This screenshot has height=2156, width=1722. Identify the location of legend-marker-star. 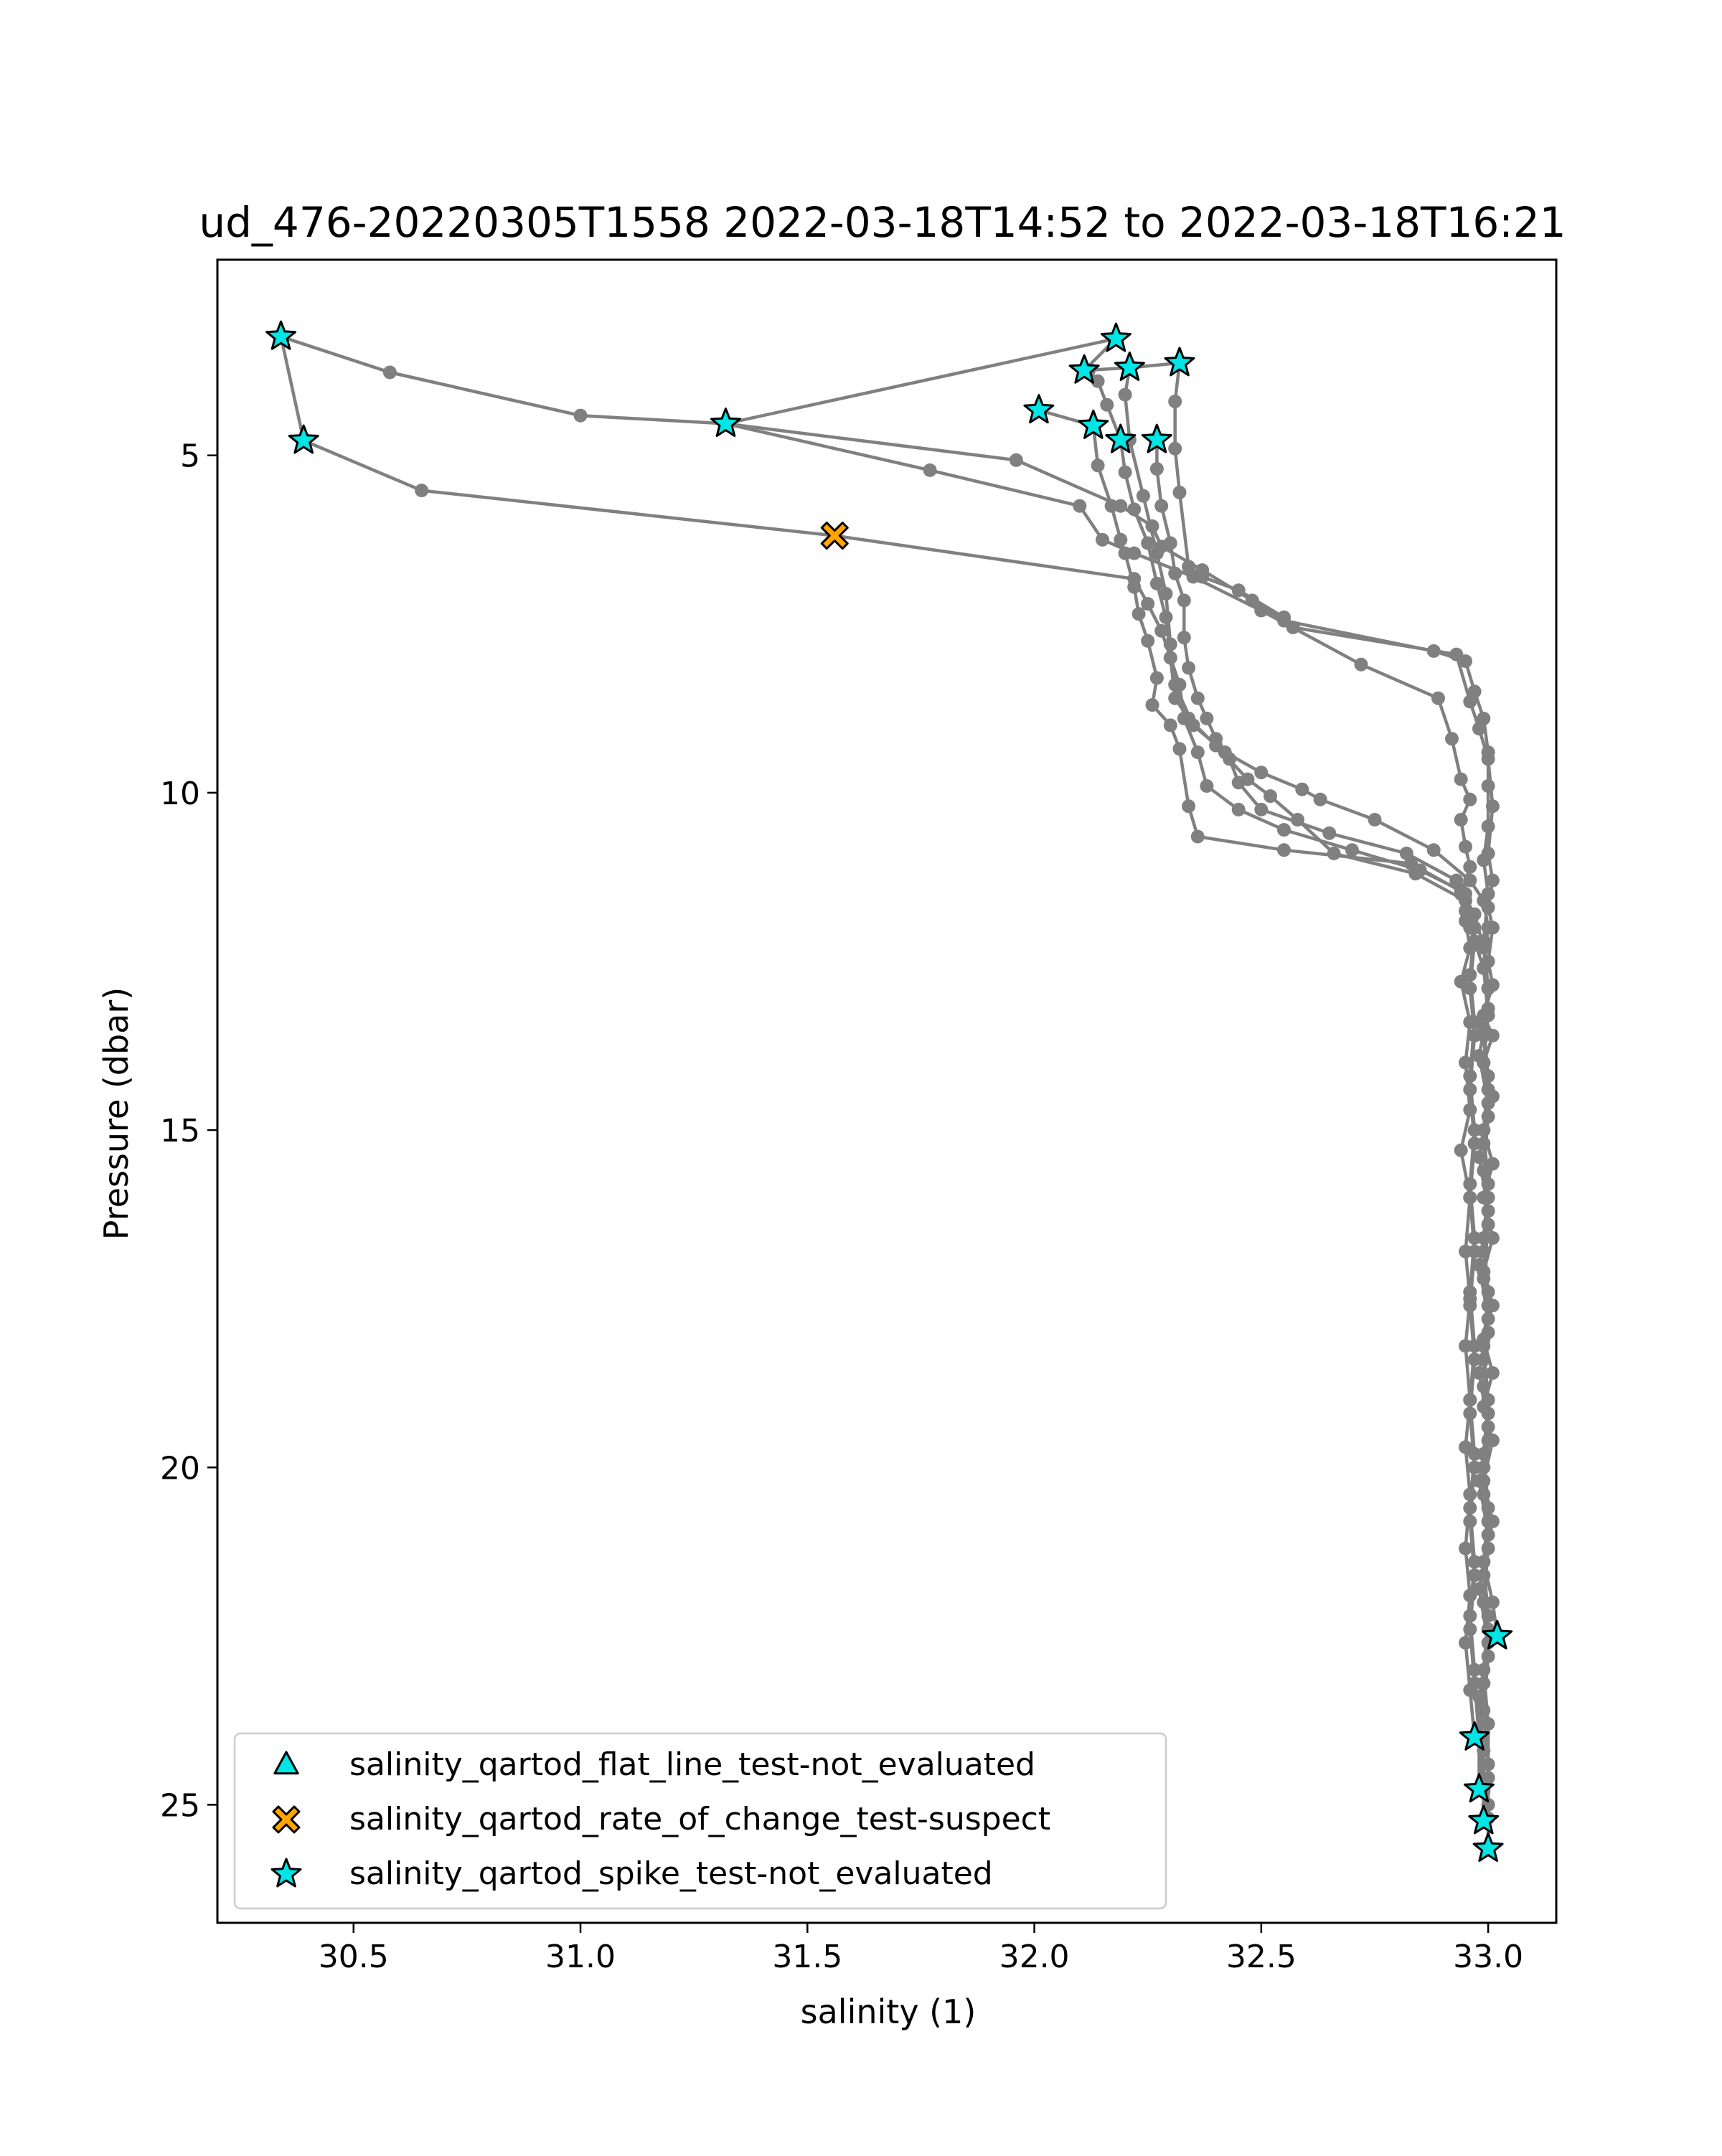
(286, 1873).